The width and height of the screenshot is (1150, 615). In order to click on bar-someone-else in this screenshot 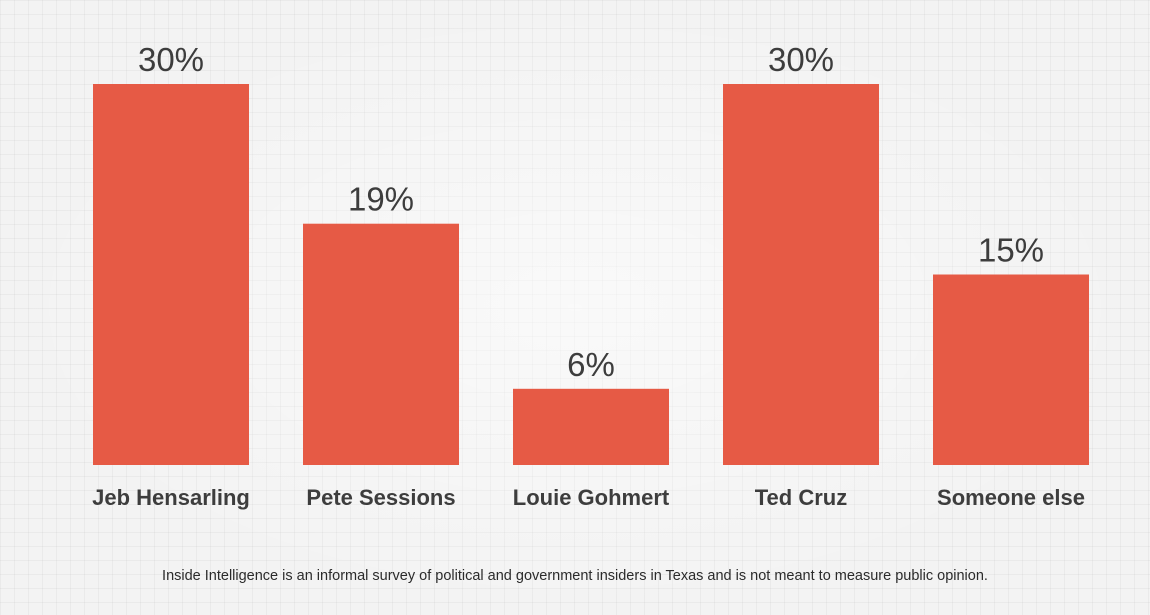, I will do `click(1011, 369)`.